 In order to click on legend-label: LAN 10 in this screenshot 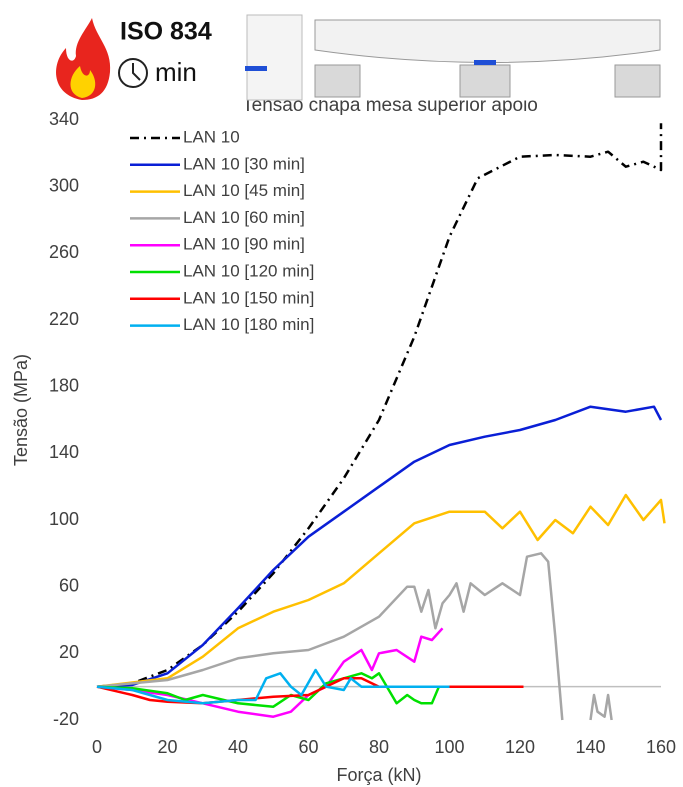, I will do `click(211, 136)`.